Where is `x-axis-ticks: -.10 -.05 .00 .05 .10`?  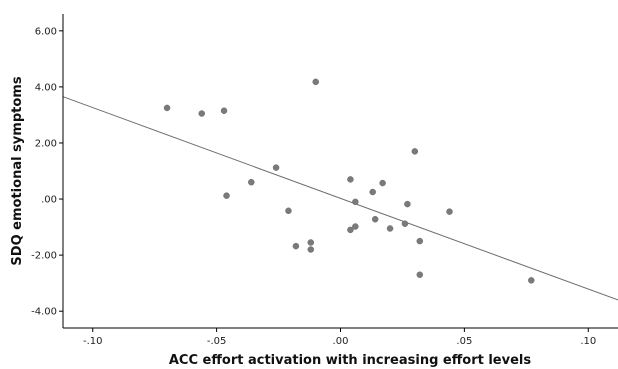 x-axis-ticks: -.10 -.05 .00 .05 .10 is located at coordinates (339, 337).